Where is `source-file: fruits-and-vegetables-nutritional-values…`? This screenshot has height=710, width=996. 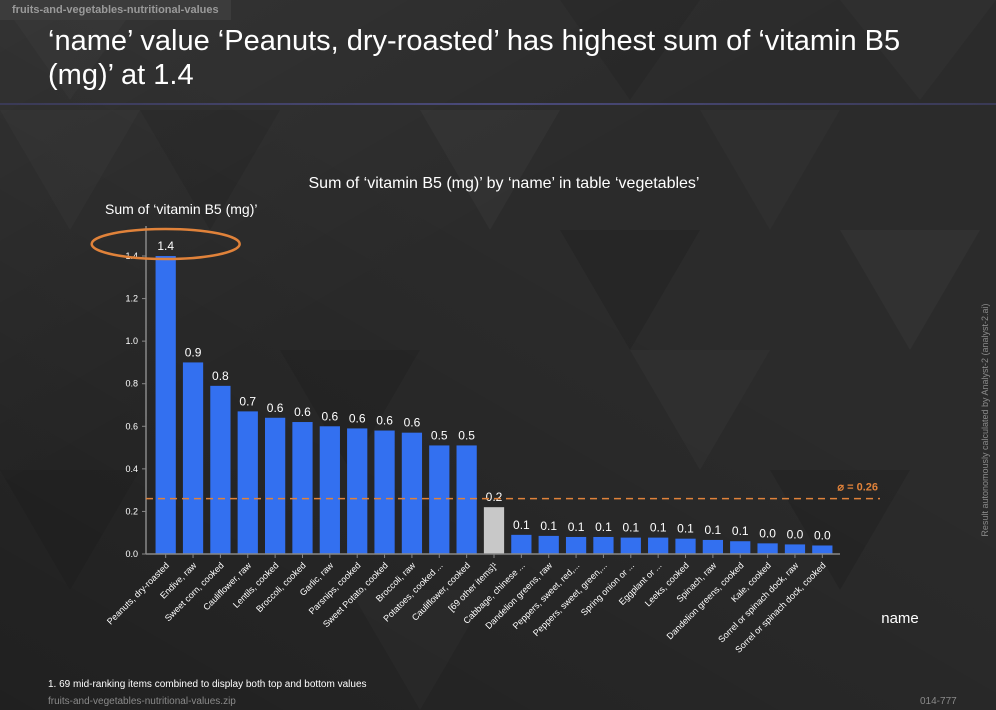
source-file: fruits-and-vegetables-nutritional-values… is located at coordinates (142, 701).